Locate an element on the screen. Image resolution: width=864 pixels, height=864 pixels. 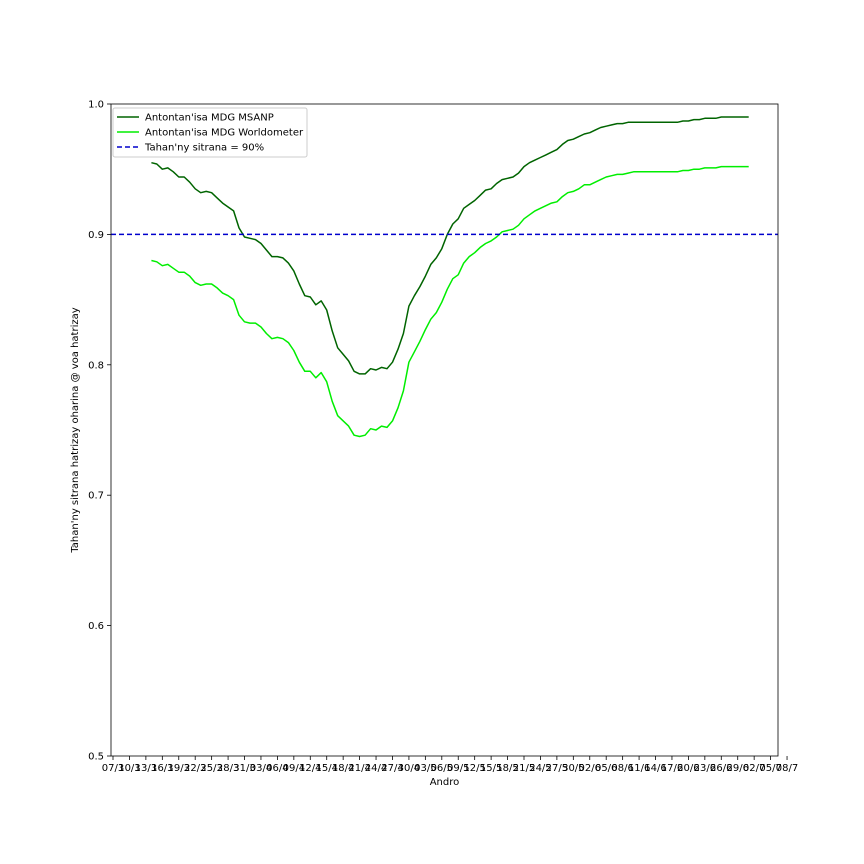
x-tick-label: 05/7 is located at coordinates (770, 768).